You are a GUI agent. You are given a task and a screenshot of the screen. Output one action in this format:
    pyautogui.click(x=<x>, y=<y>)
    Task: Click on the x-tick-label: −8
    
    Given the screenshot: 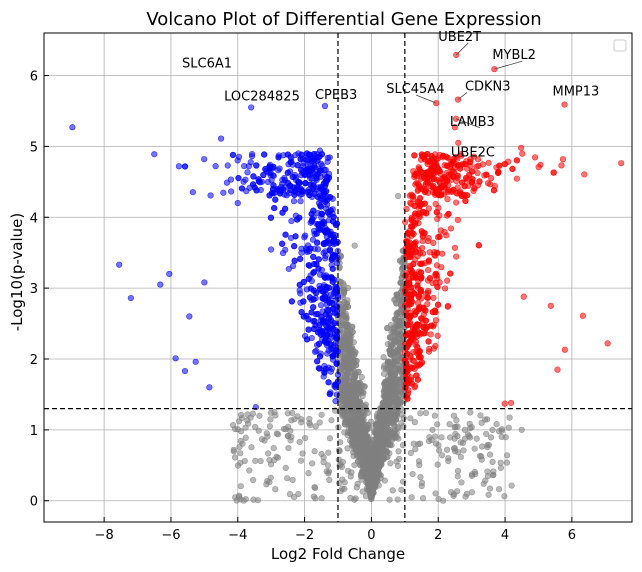 What is the action you would take?
    pyautogui.click(x=104, y=535)
    